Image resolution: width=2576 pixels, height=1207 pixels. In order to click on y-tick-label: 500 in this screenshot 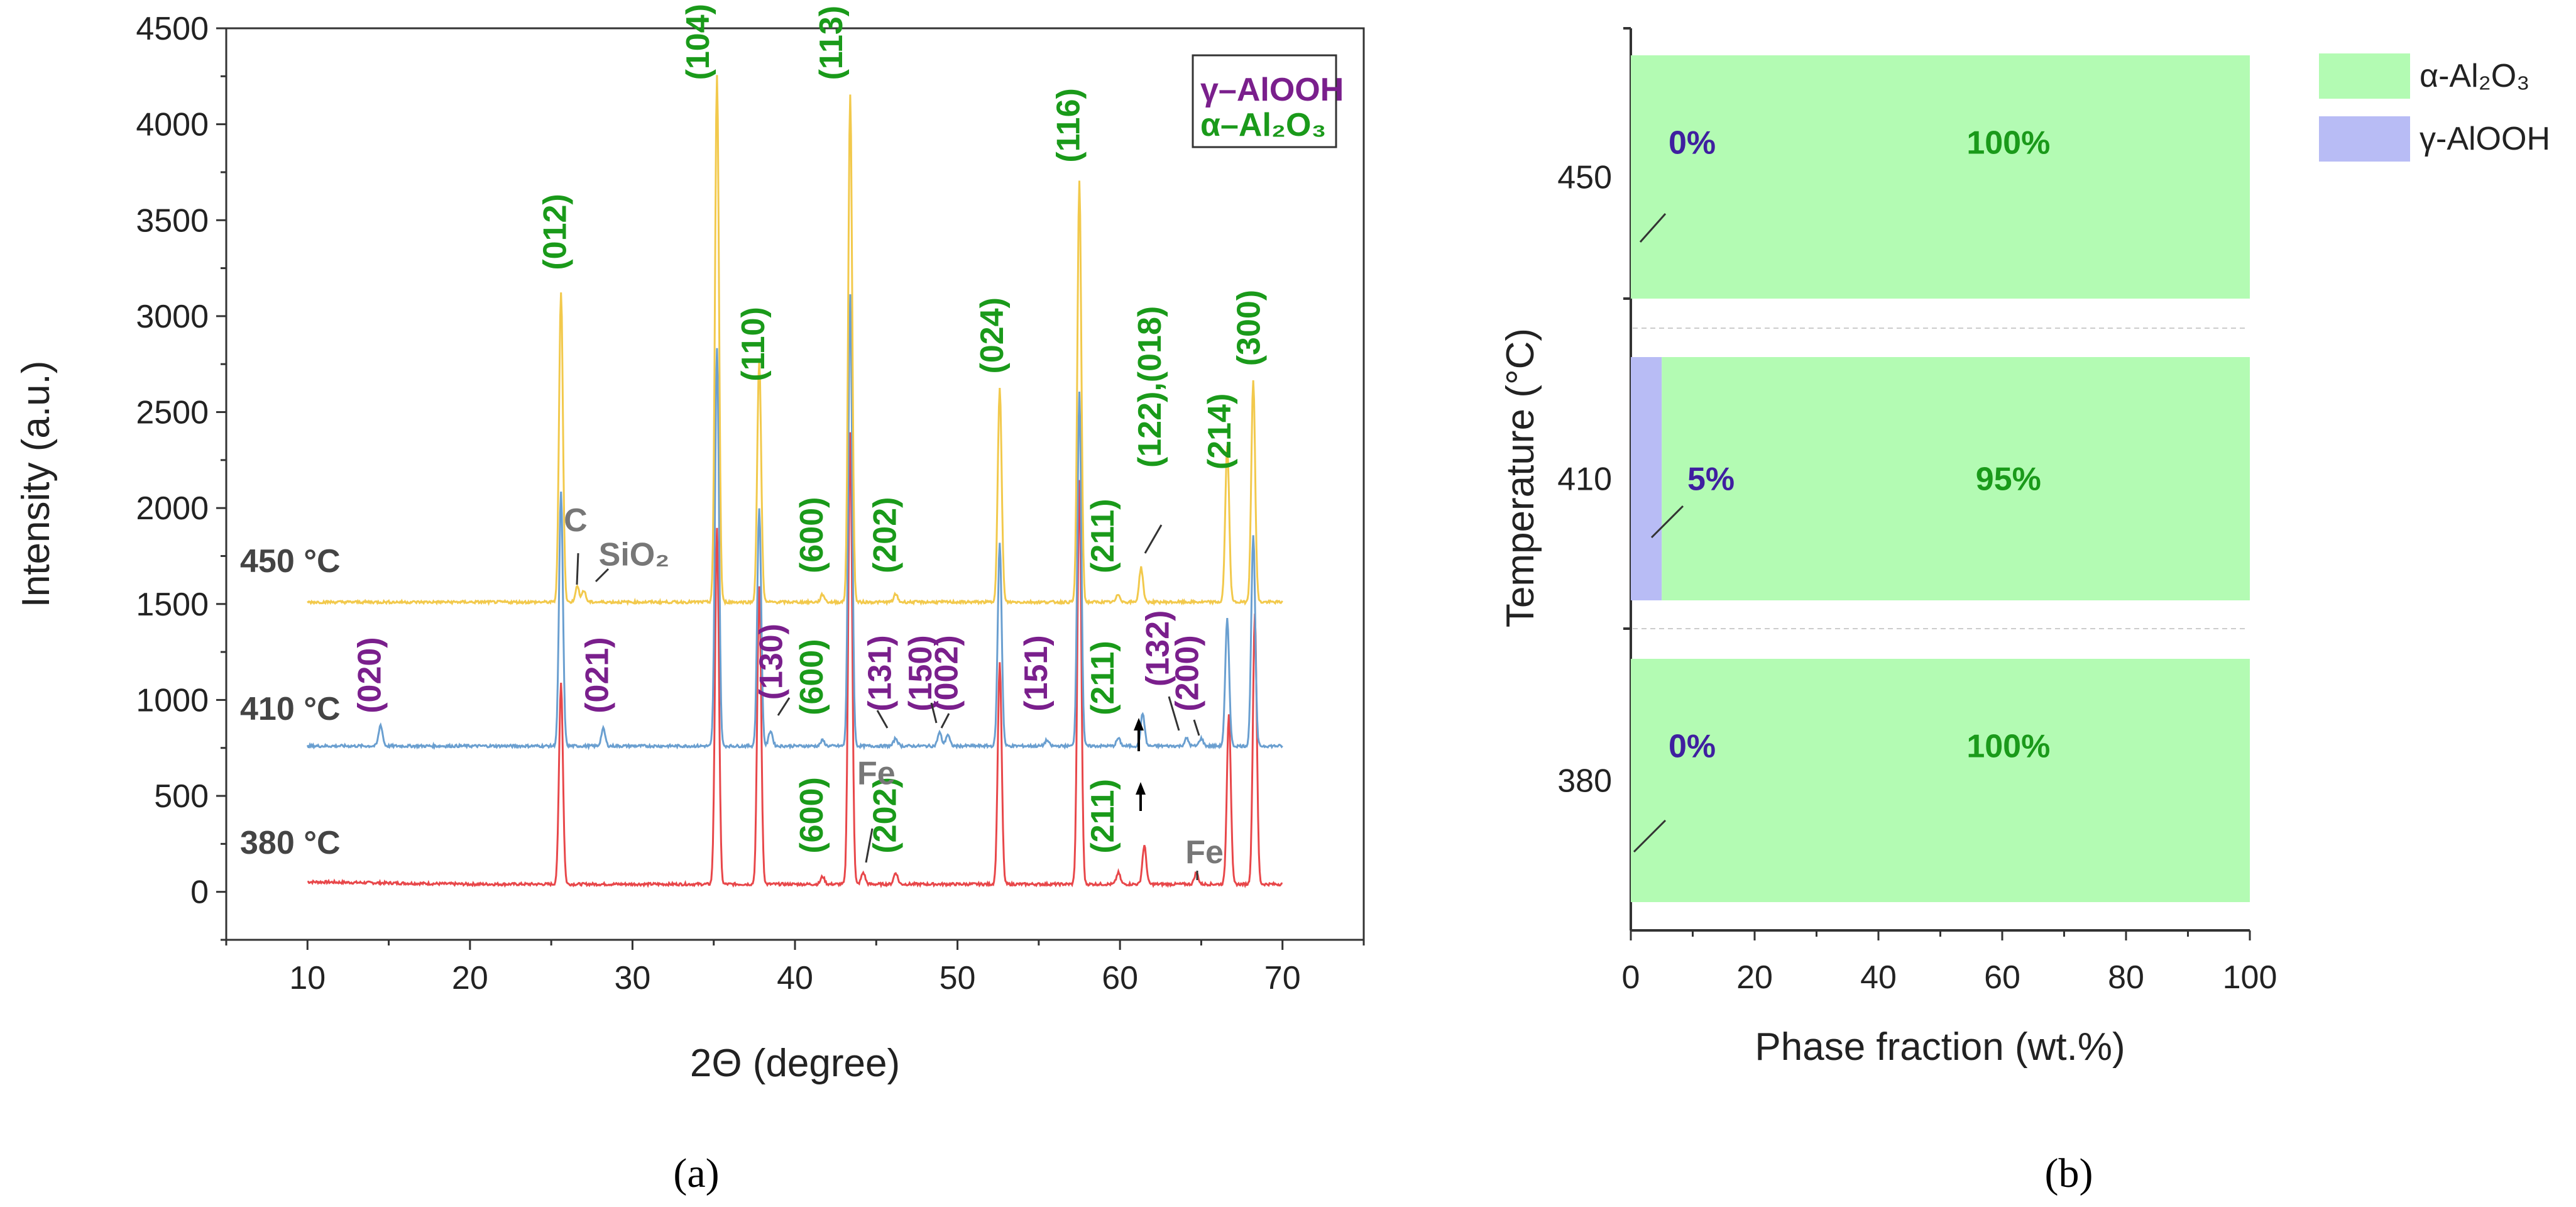, I will do `click(181, 796)`.